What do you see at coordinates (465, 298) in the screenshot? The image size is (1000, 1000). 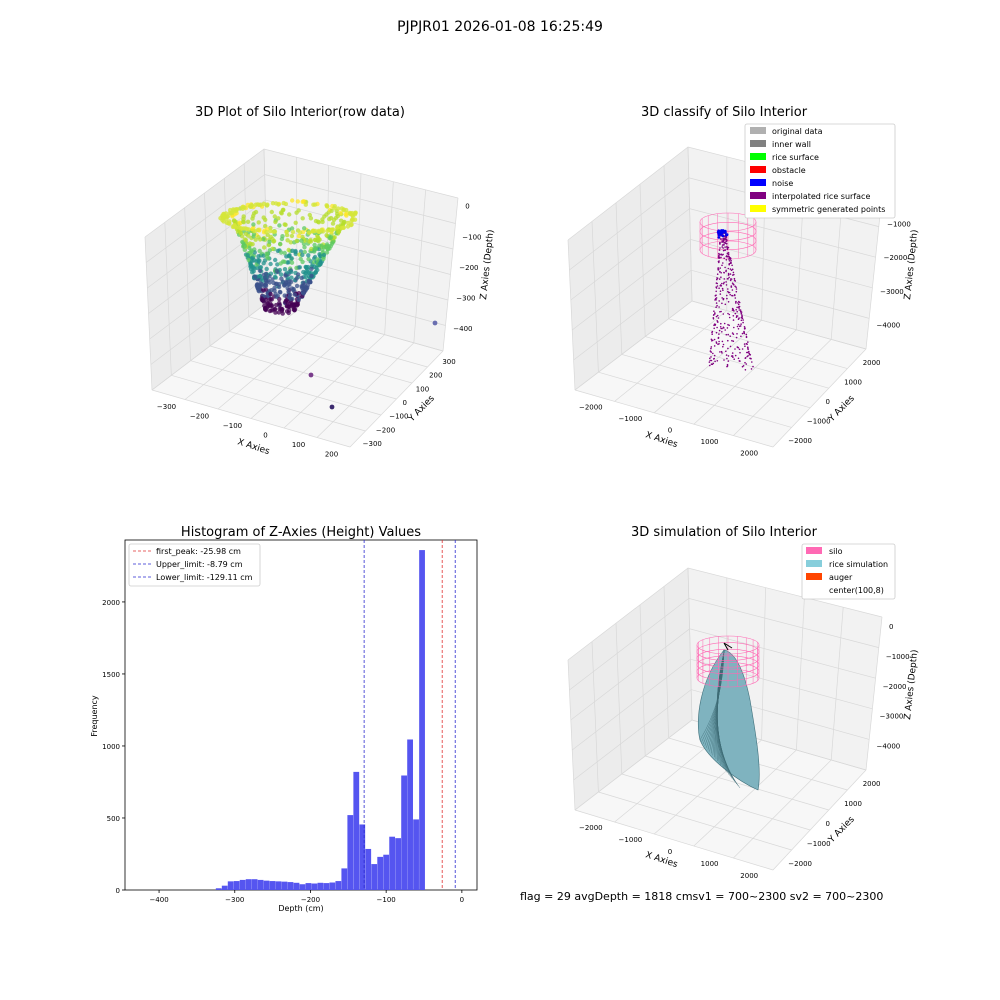 I see `z-tick-label: −300` at bounding box center [465, 298].